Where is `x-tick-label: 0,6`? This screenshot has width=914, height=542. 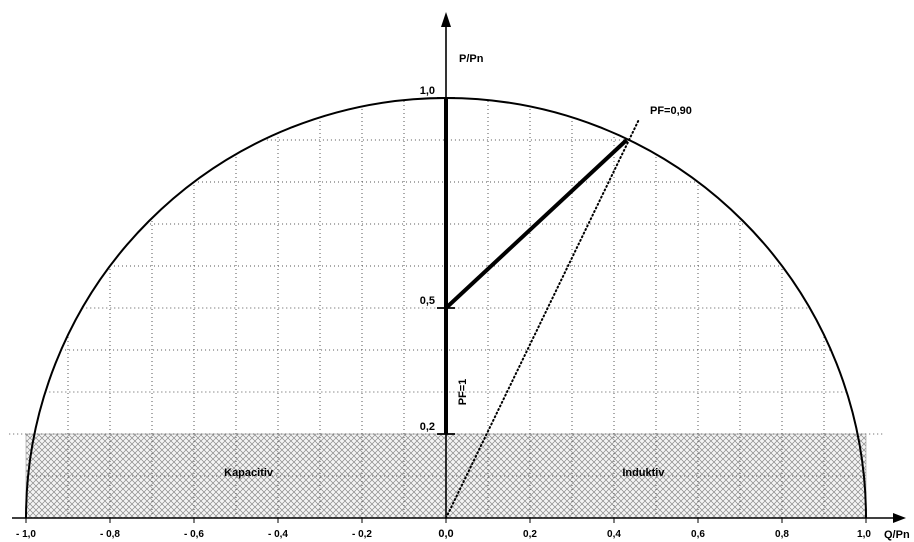 x-tick-label: 0,6 is located at coordinates (698, 534).